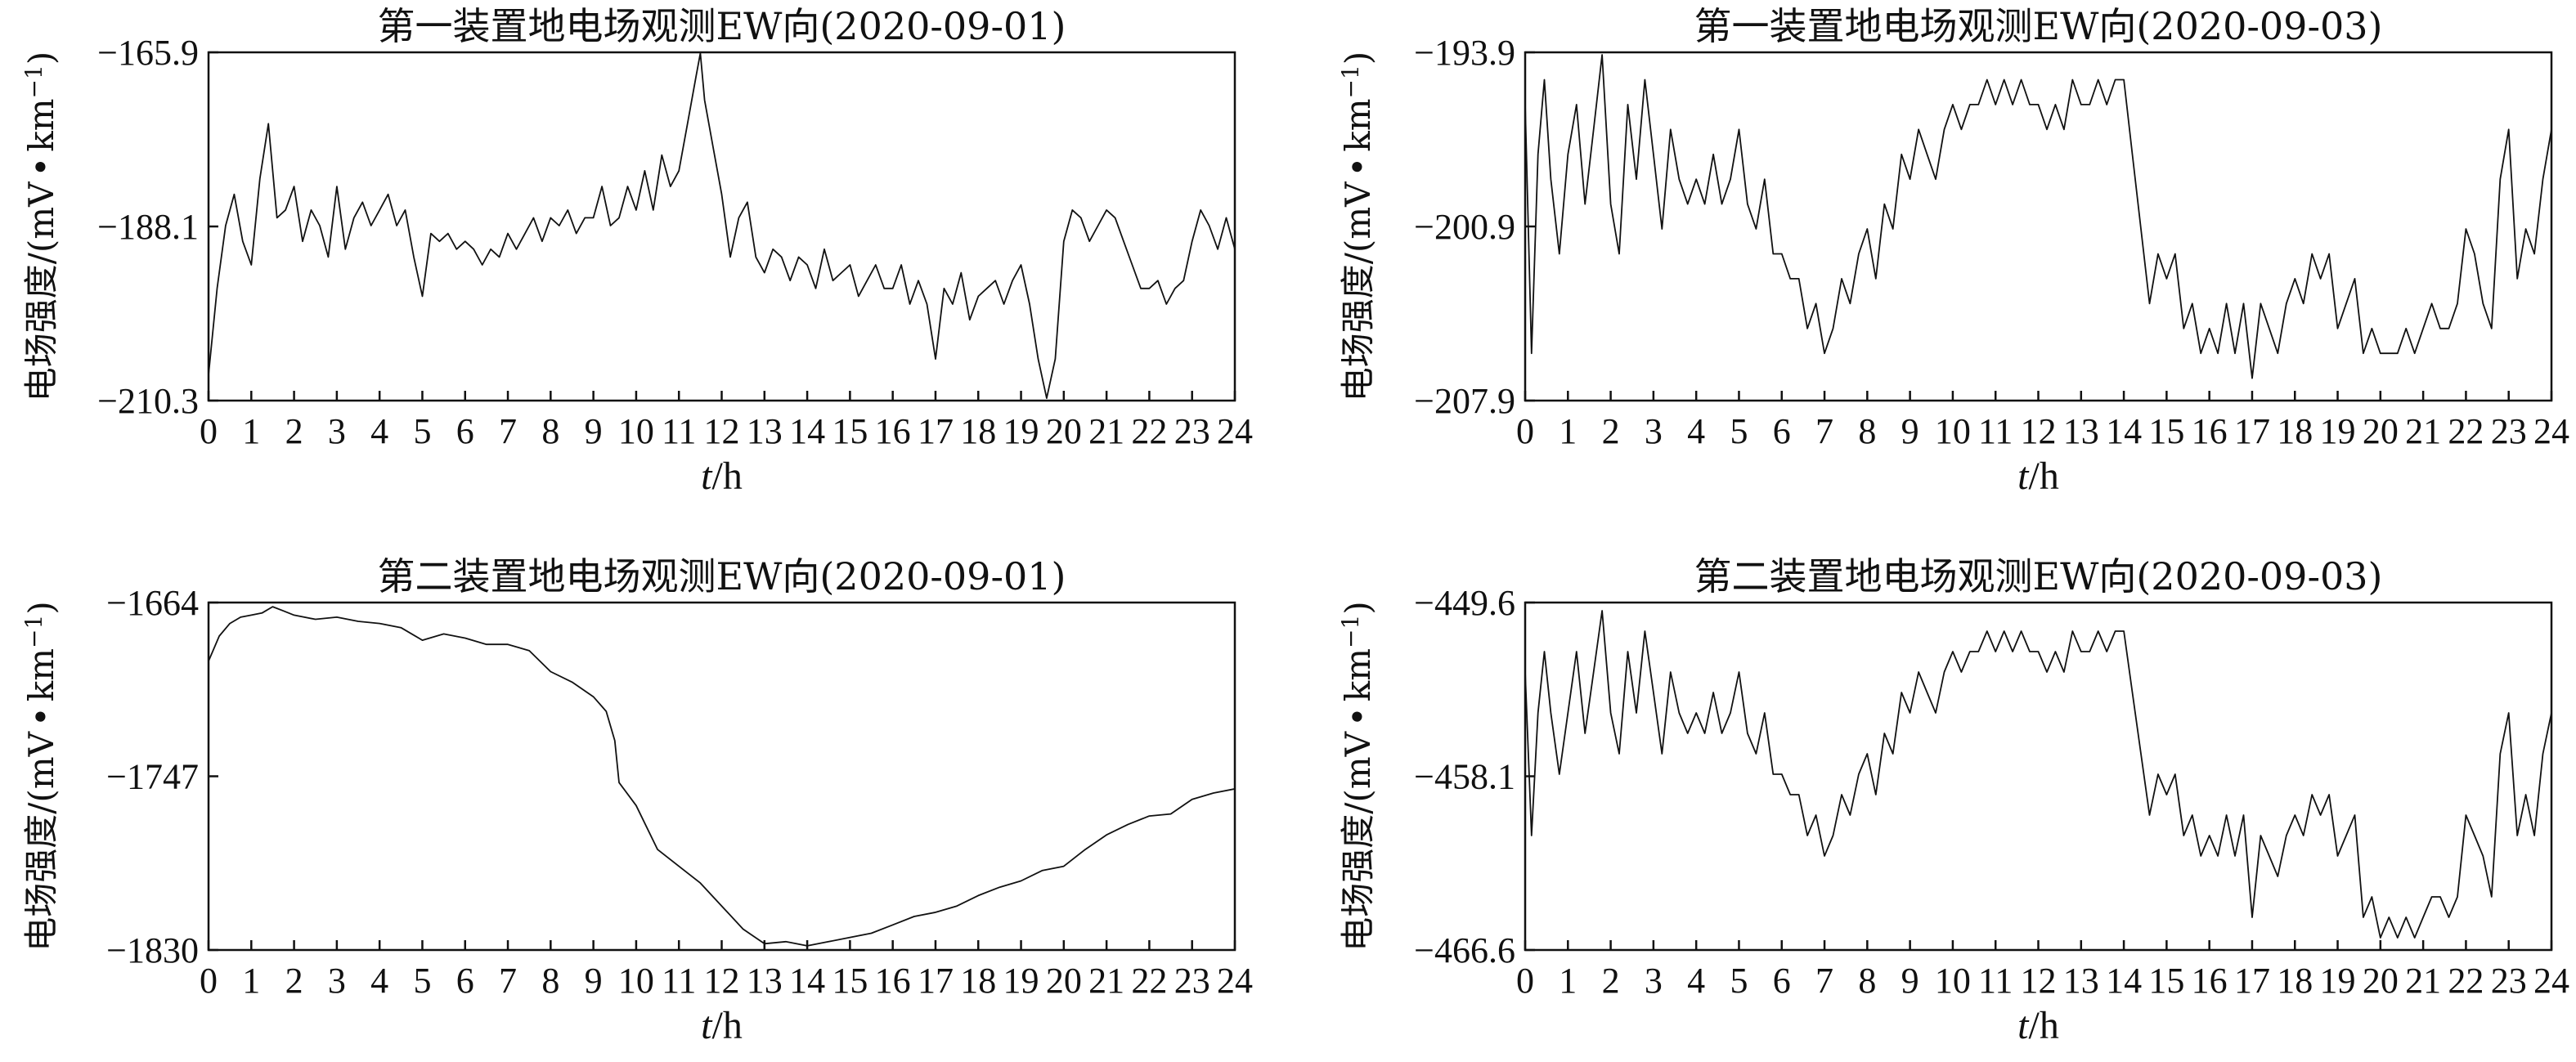  What do you see at coordinates (2038, 576) in the screenshot?
I see `chart-title: 第二装置地电场观测EW向(2020-09-03)` at bounding box center [2038, 576].